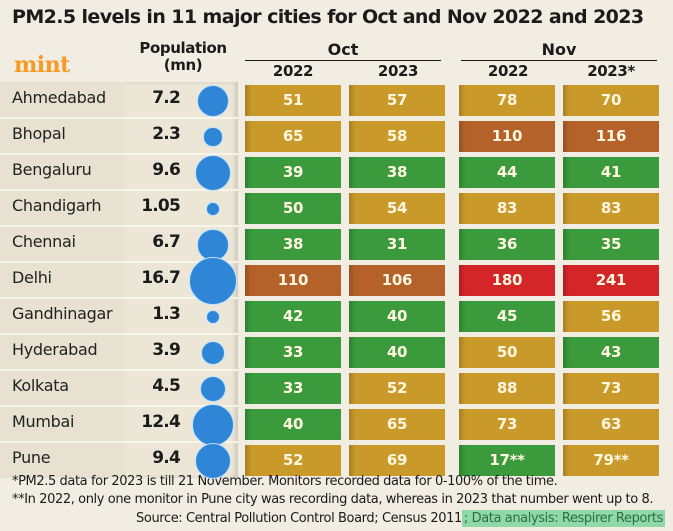  Describe the element at coordinates (611, 136) in the screenshot. I see `pm25-cell-nov-2023: 116` at that location.